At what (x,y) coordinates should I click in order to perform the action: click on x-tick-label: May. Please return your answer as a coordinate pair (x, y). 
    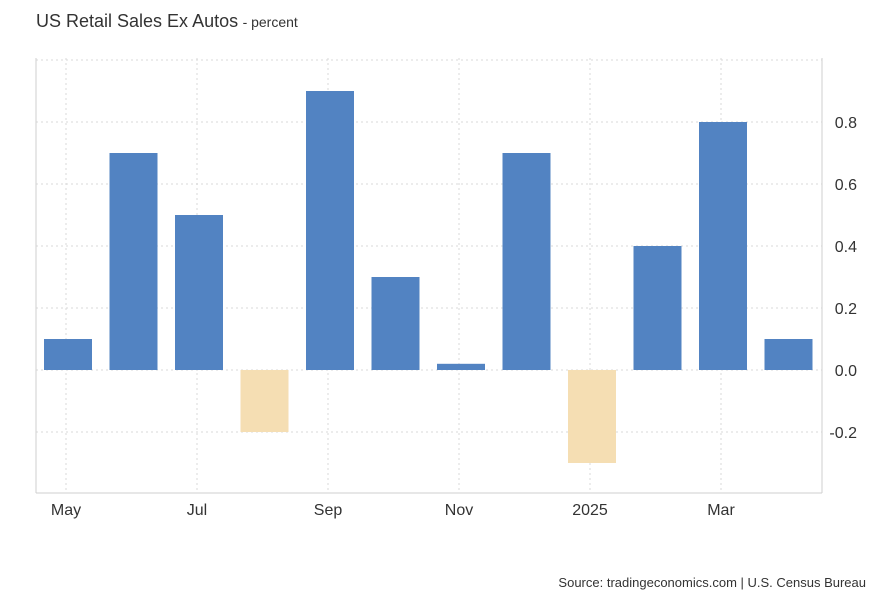
    Looking at the image, I should click on (66, 510).